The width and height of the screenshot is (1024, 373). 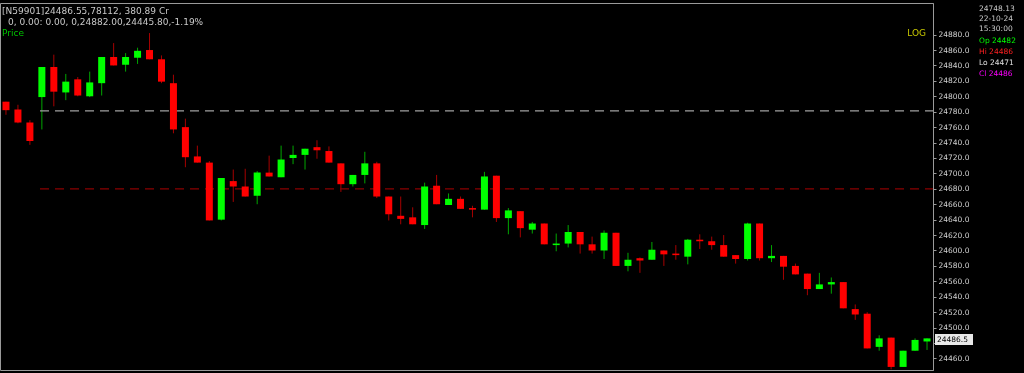 I want to click on annotation: Price, so click(x=13, y=33).